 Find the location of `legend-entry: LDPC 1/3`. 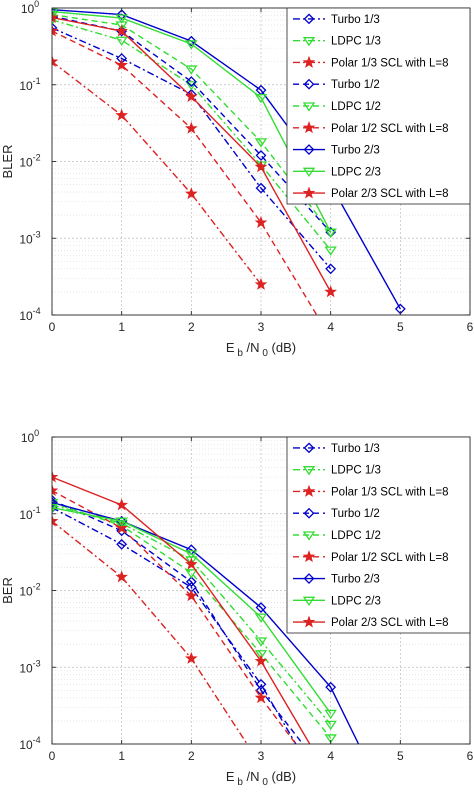

legend-entry: LDPC 1/3 is located at coordinates (337, 471).